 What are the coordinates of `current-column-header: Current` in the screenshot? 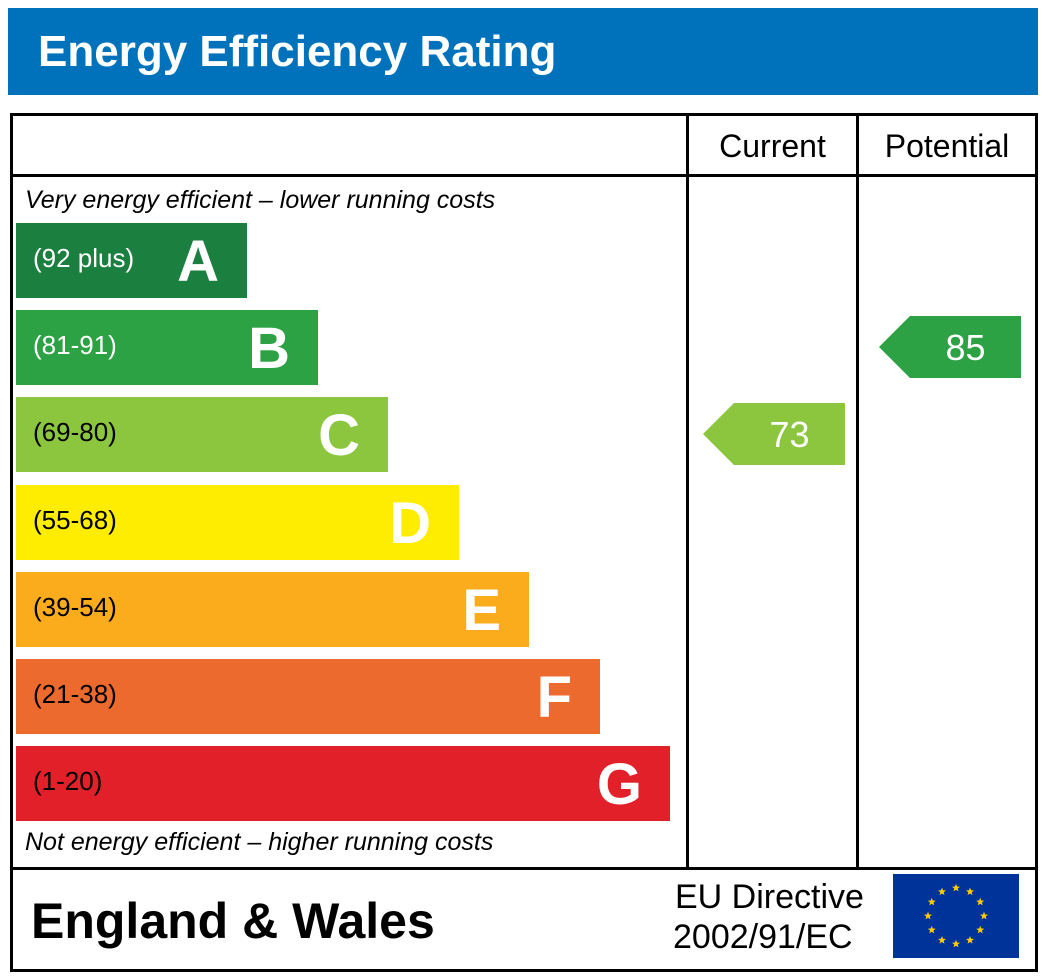 It's located at (772, 146).